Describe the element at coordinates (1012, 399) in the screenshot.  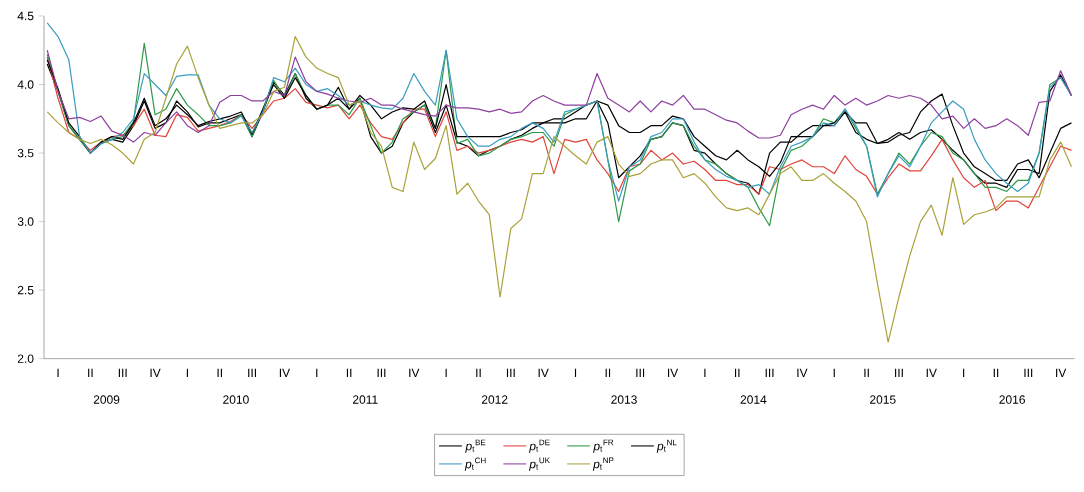
I see `text: 2016` at that location.